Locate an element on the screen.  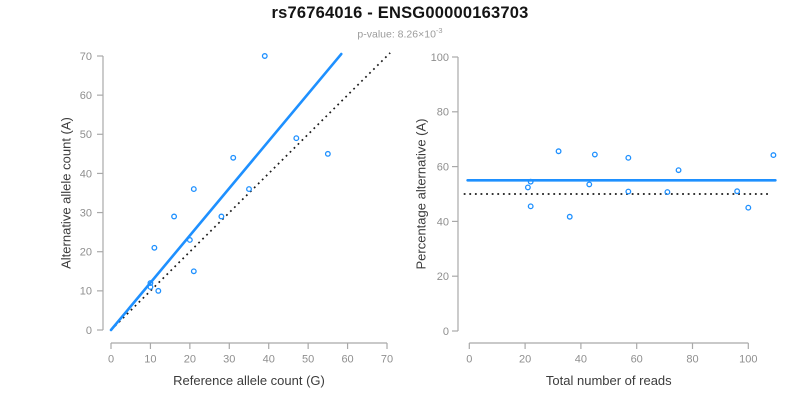
pvalue-text: p-value: 8.26×10 is located at coordinates (396, 34).